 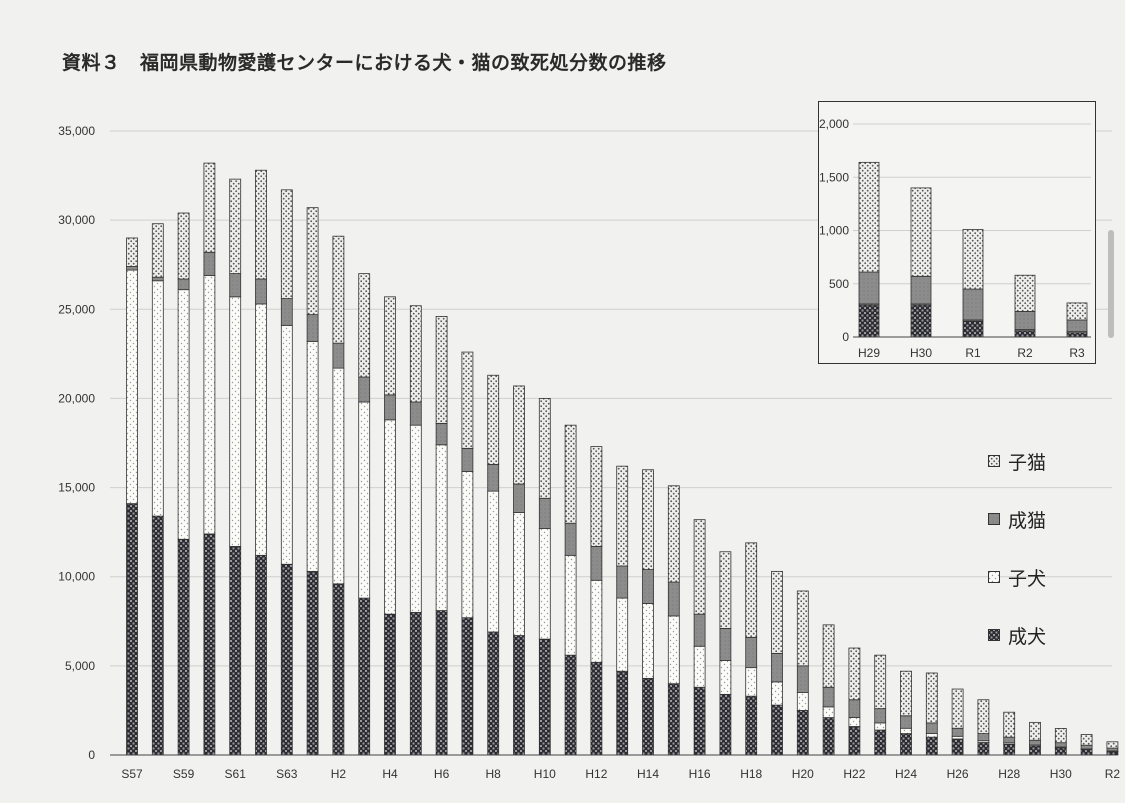 I want to click on main-x-tick-label: R2, so click(x=1113, y=774).